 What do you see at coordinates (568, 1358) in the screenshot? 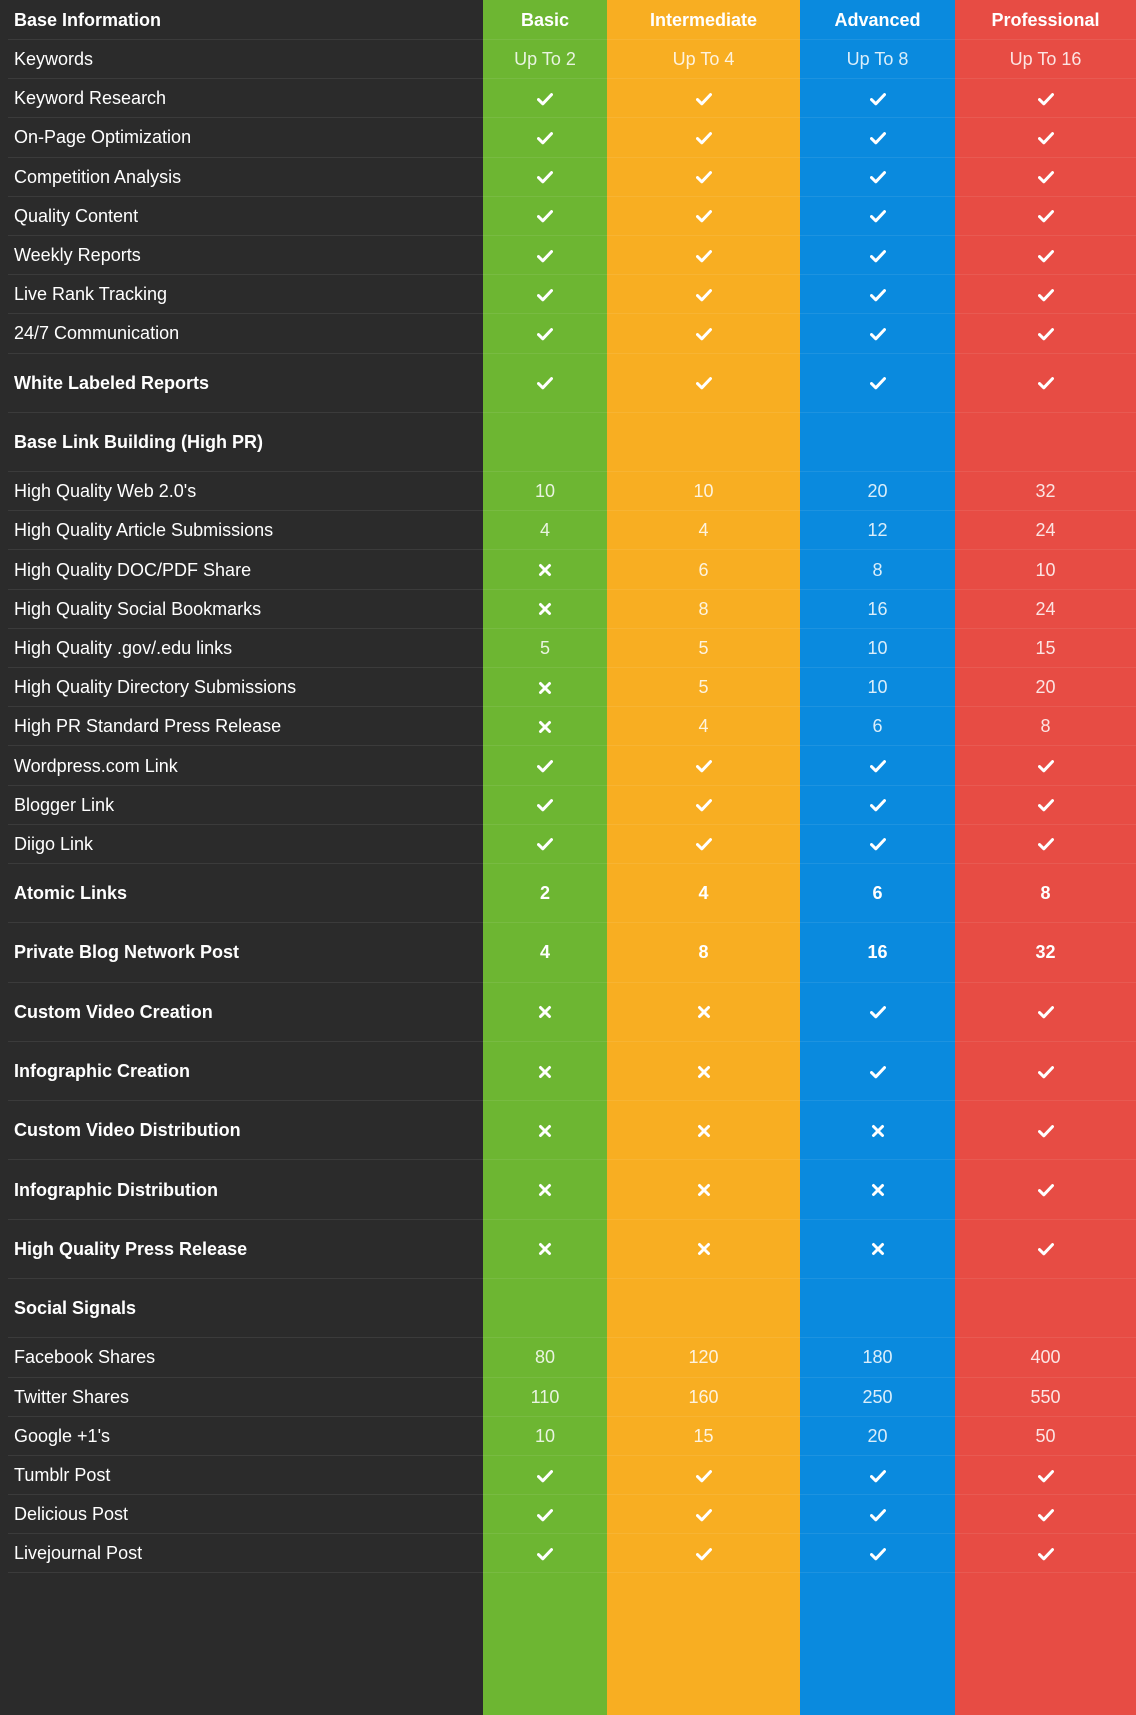
I see `table-row: Facebook Shares 80 120 180 400` at bounding box center [568, 1358].